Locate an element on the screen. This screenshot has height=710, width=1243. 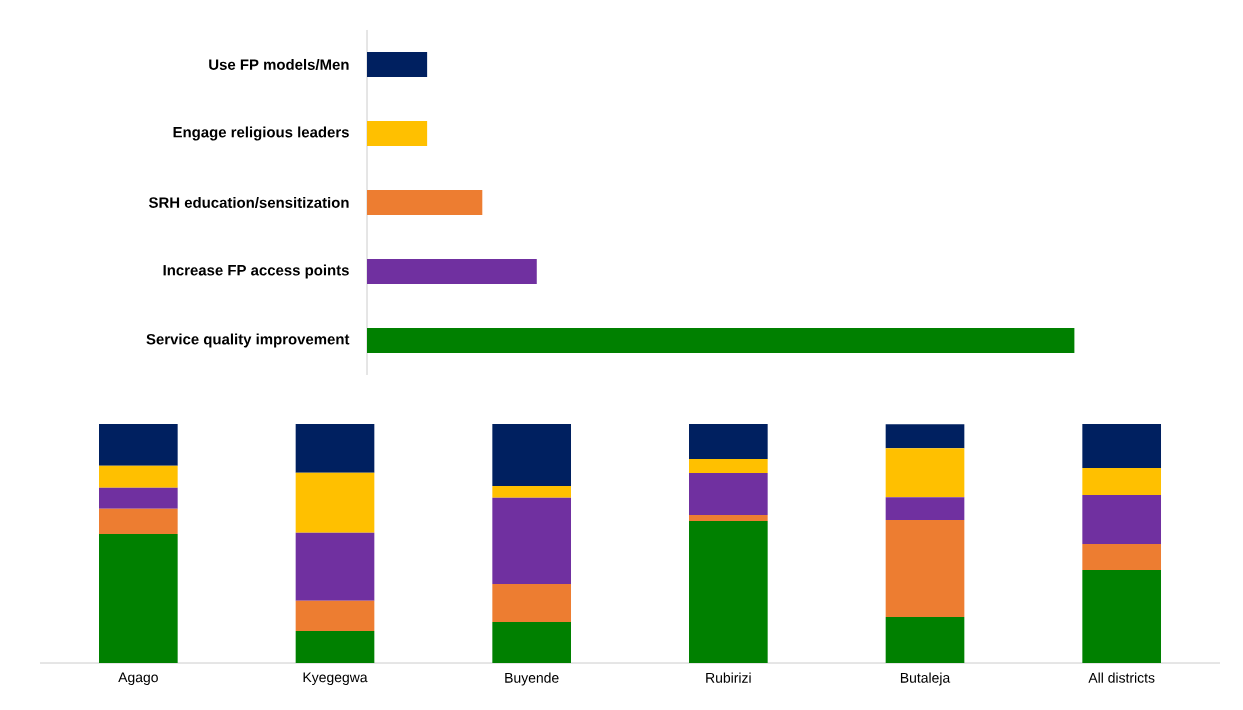
x-tick-label: Rubirizi is located at coordinates (728, 677).